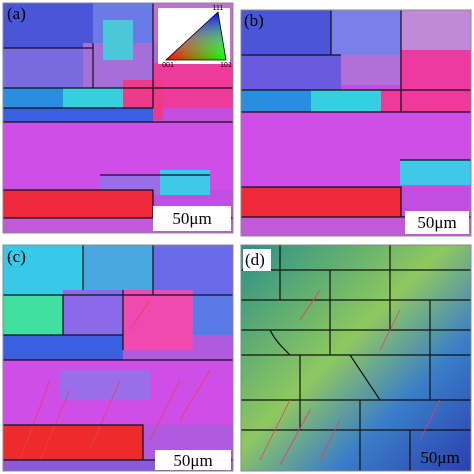 This screenshot has width=474, height=474. What do you see at coordinates (195, 37) in the screenshot?
I see `ipf-legend: 111 001 101` at bounding box center [195, 37].